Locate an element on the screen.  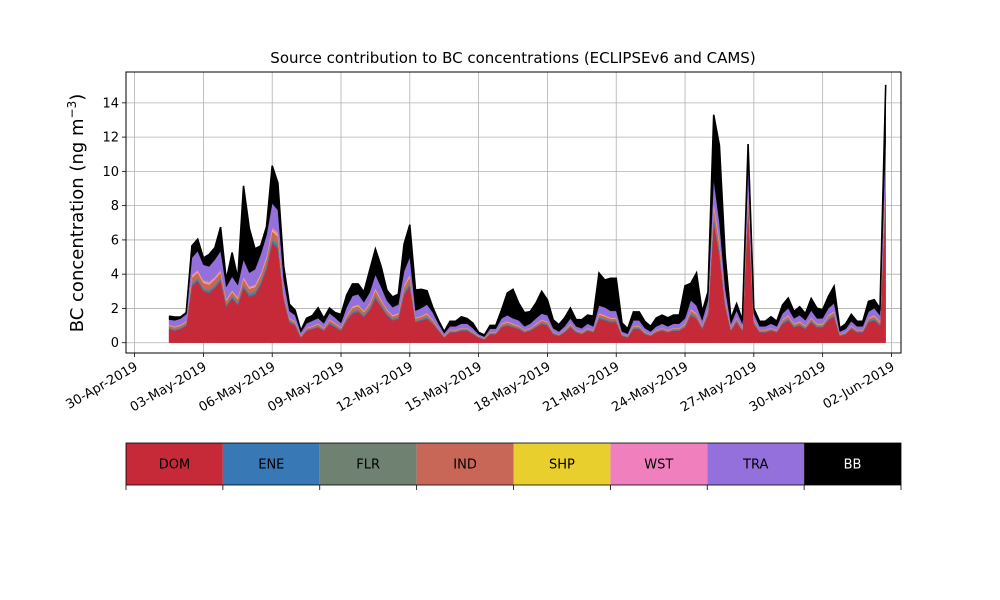
legend-label-wst: WST is located at coordinates (658, 465).